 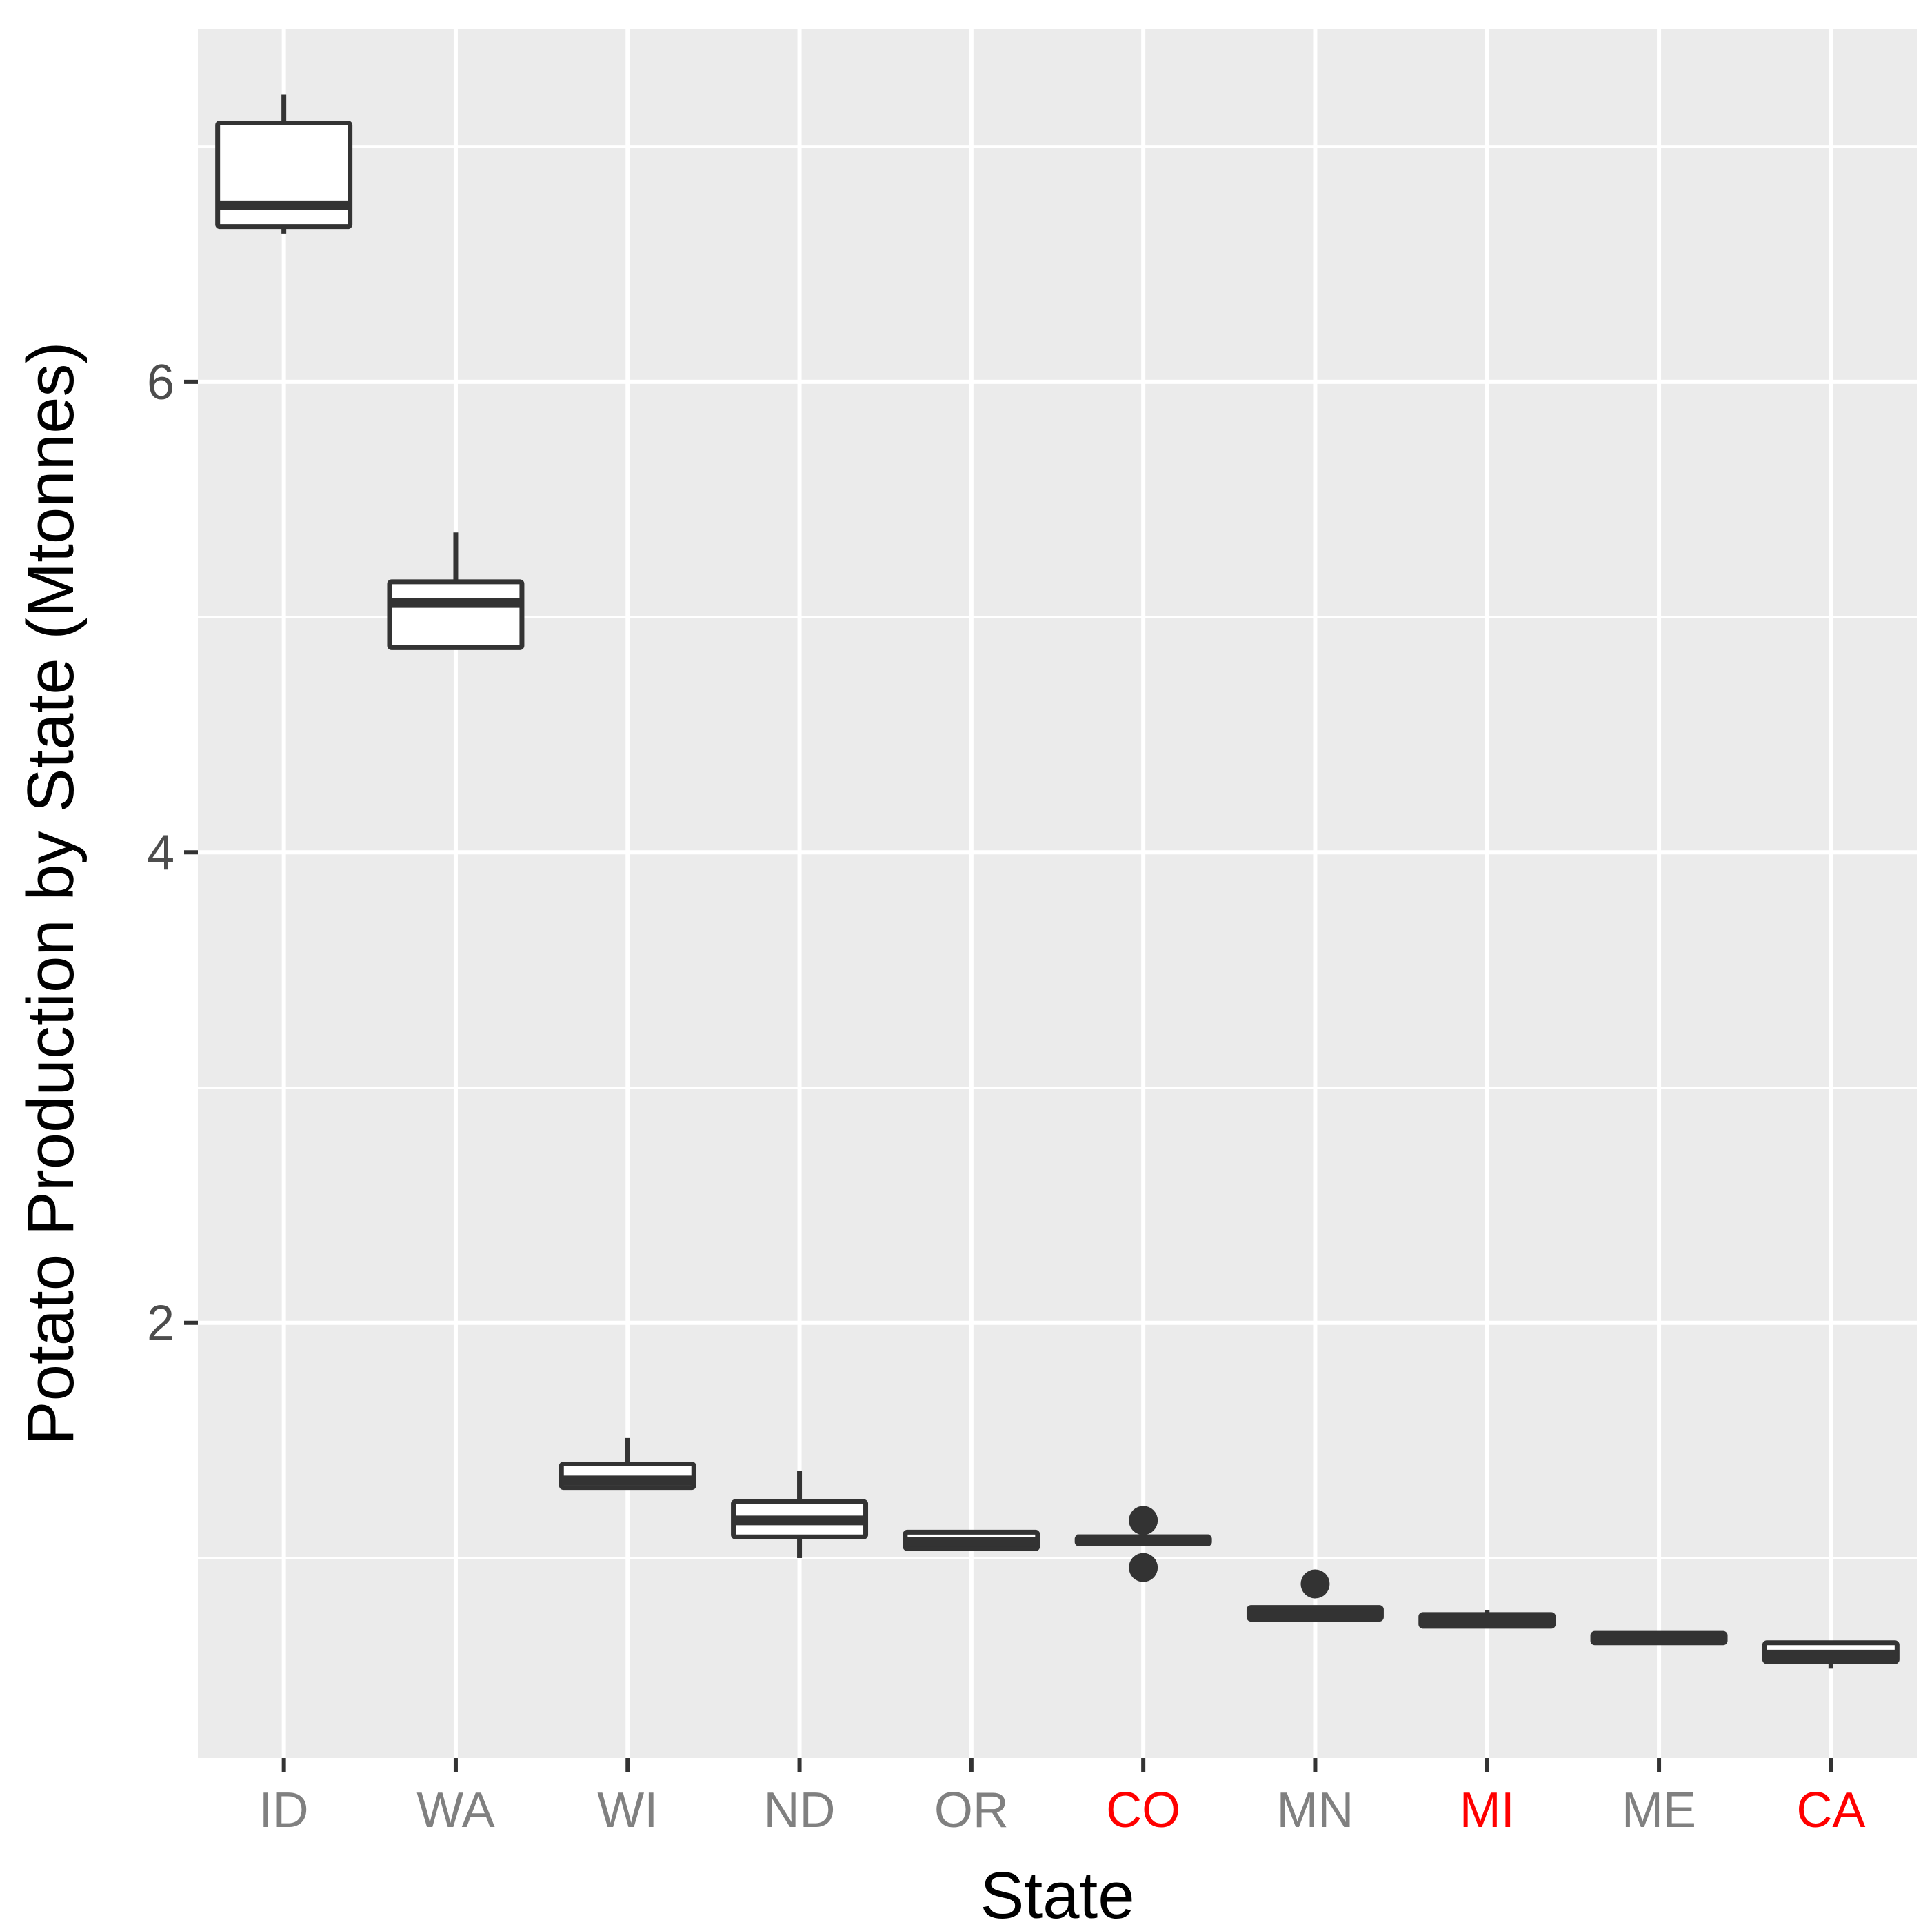 I want to click on box-wa, so click(x=456, y=591).